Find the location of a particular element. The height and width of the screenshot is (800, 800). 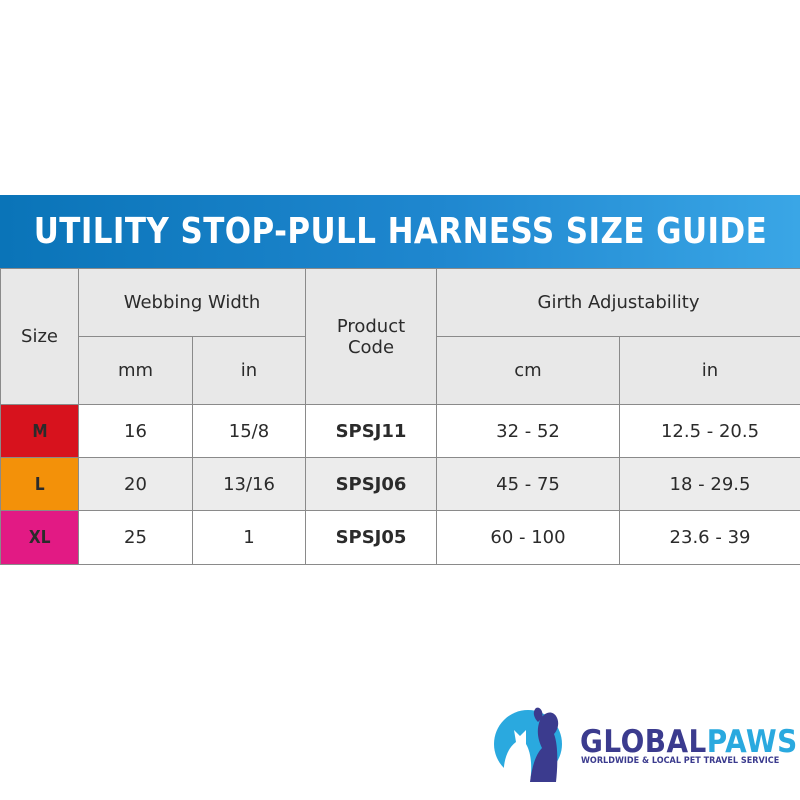

webbing-width-header: Webbing Width is located at coordinates (192, 302).